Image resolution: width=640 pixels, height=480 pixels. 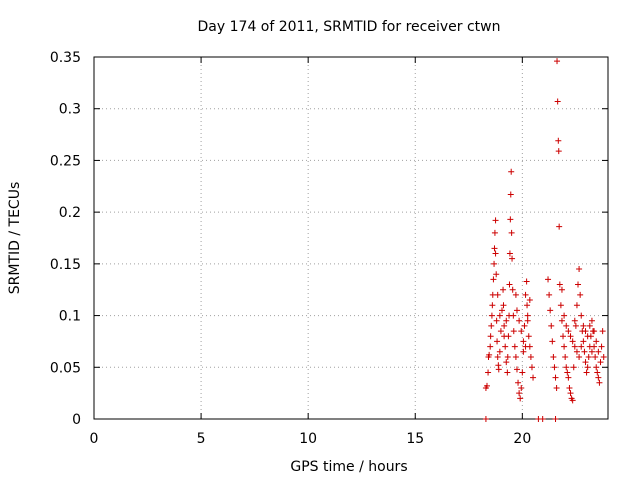 What do you see at coordinates (70, 317) in the screenshot?
I see `y-tick-label: 0.1` at bounding box center [70, 317].